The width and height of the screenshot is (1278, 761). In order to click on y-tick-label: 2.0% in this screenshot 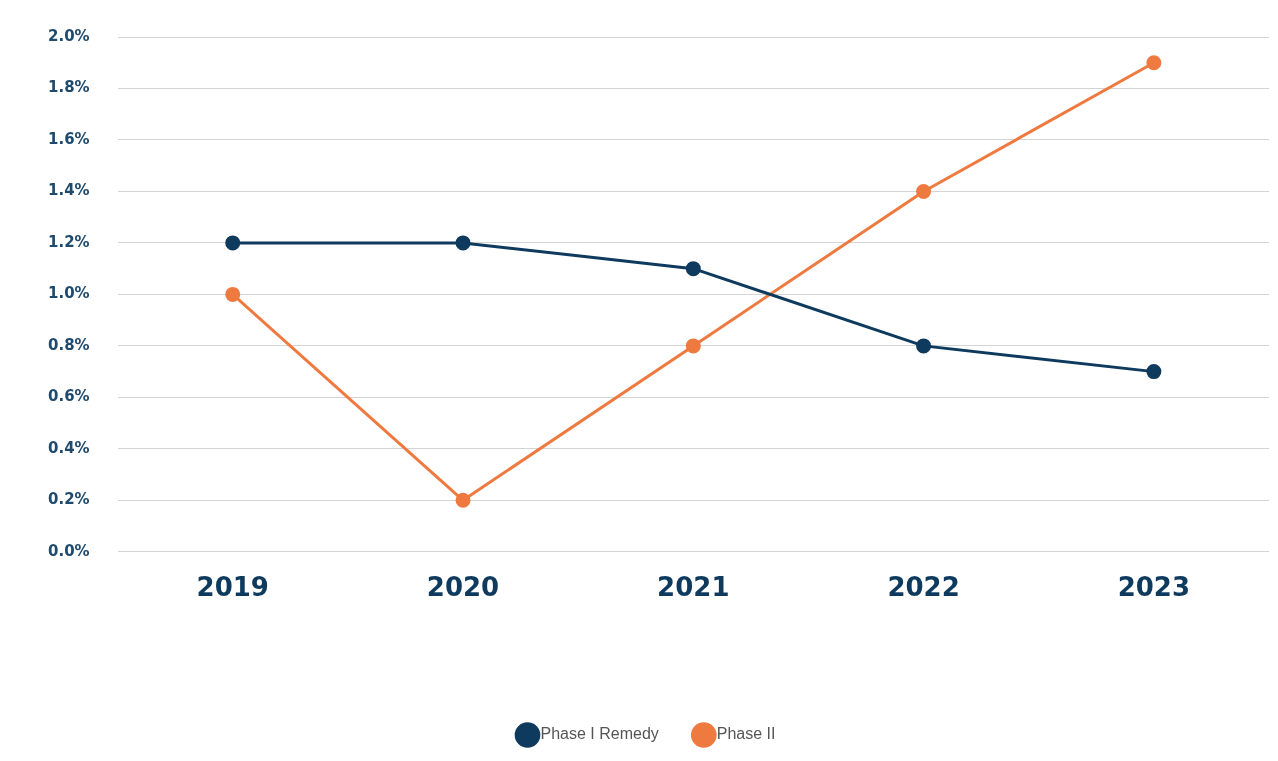, I will do `click(68, 35)`.